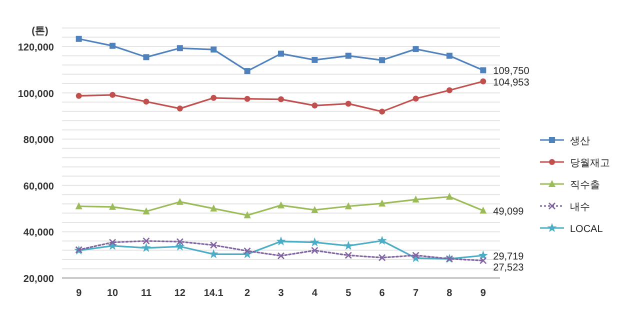 This screenshot has height=322, width=625. I want to click on y-tick-label: 40,000, so click(38, 233).